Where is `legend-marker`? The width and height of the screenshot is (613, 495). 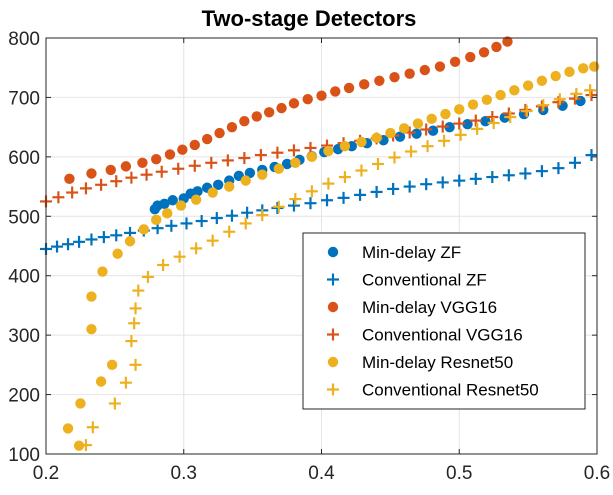 legend-marker is located at coordinates (333, 362).